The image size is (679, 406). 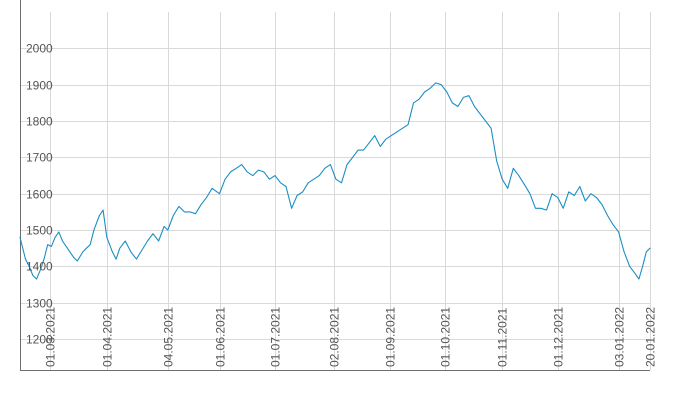 What do you see at coordinates (39, 158) in the screenshot?
I see `y-tick-label: 1700` at bounding box center [39, 158].